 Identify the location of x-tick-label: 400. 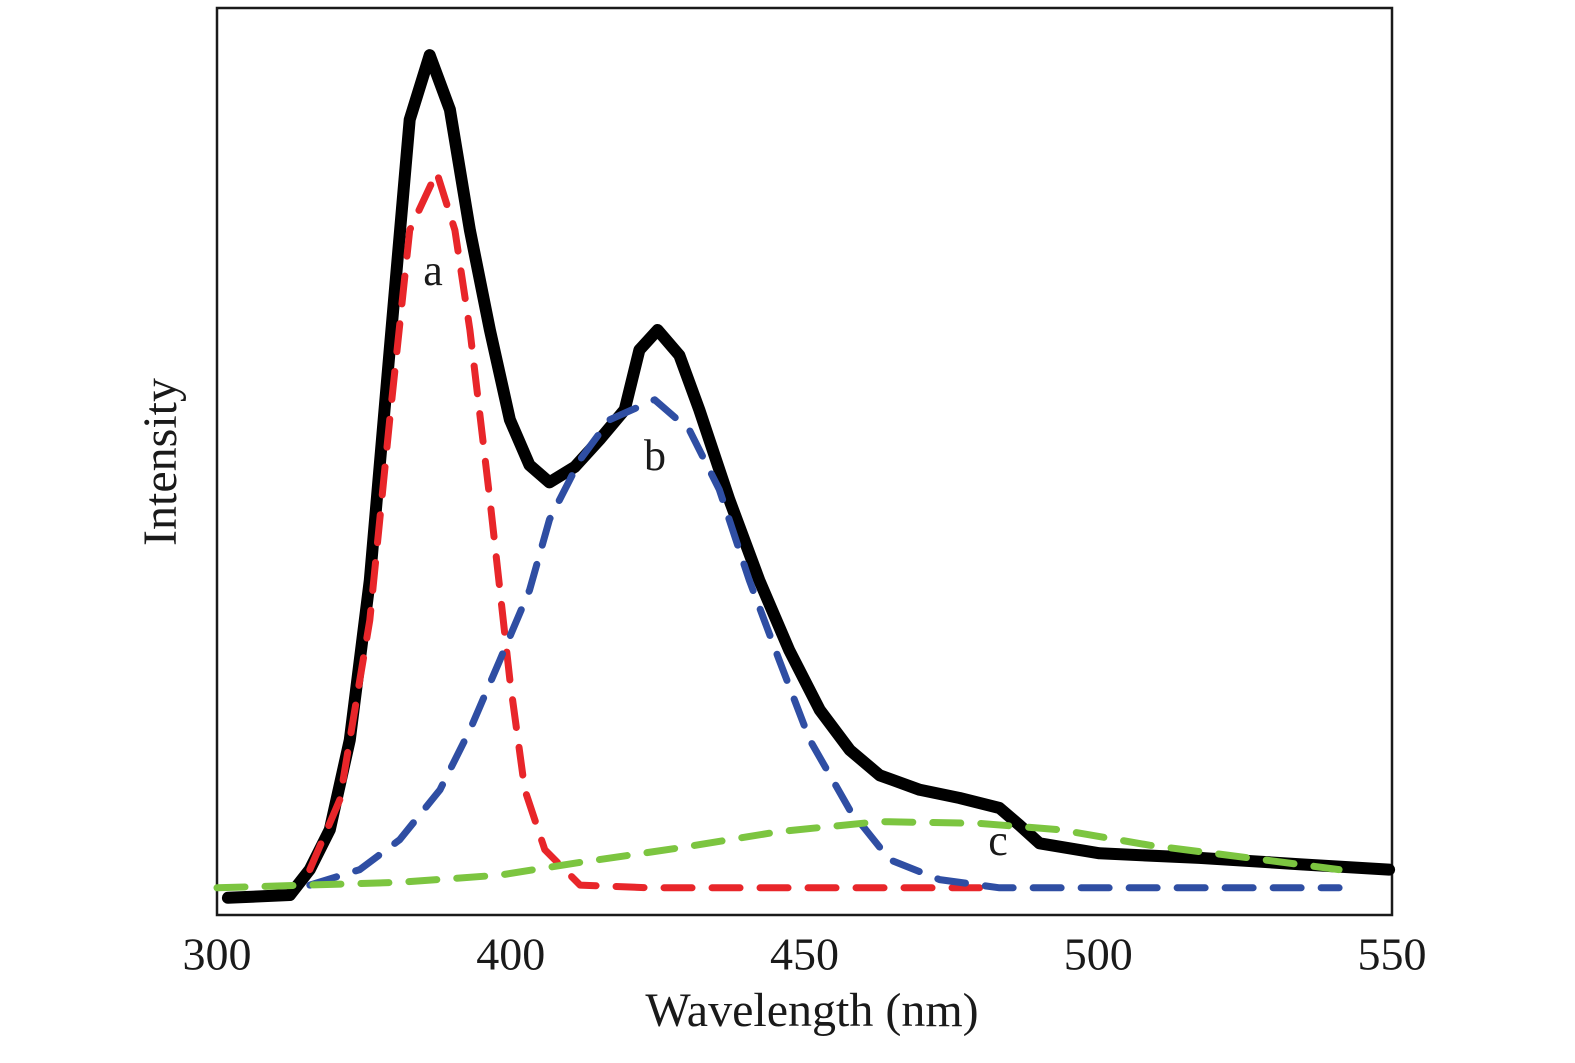
(510, 954).